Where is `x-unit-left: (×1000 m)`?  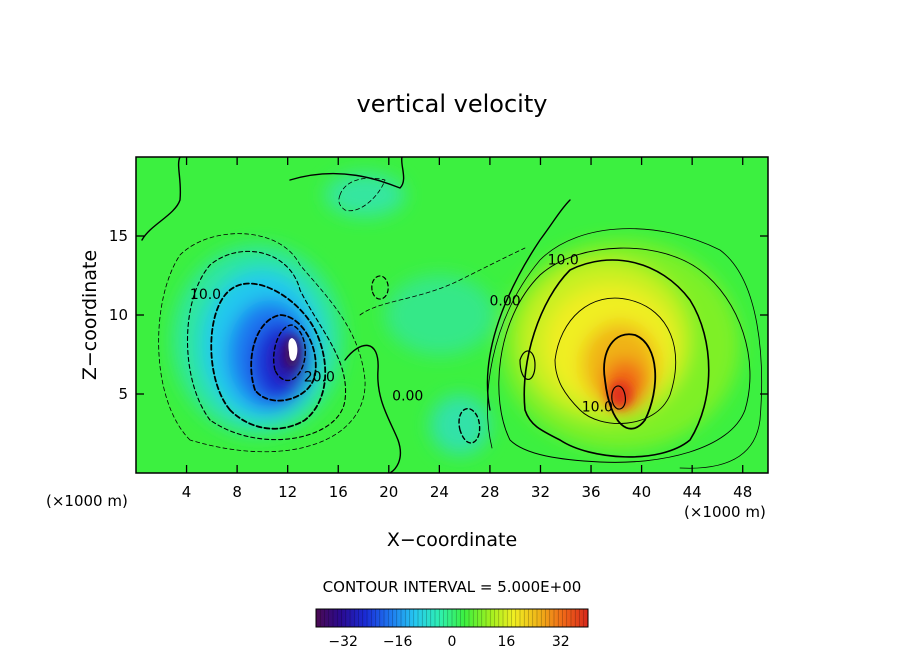
x-unit-left: (×1000 m) is located at coordinates (87, 501).